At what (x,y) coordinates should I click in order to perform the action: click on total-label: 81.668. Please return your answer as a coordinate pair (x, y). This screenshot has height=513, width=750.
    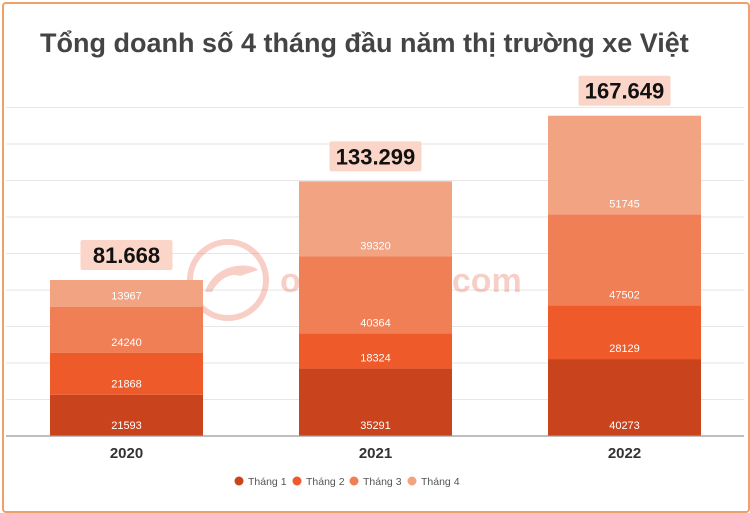
    Looking at the image, I should click on (126, 255).